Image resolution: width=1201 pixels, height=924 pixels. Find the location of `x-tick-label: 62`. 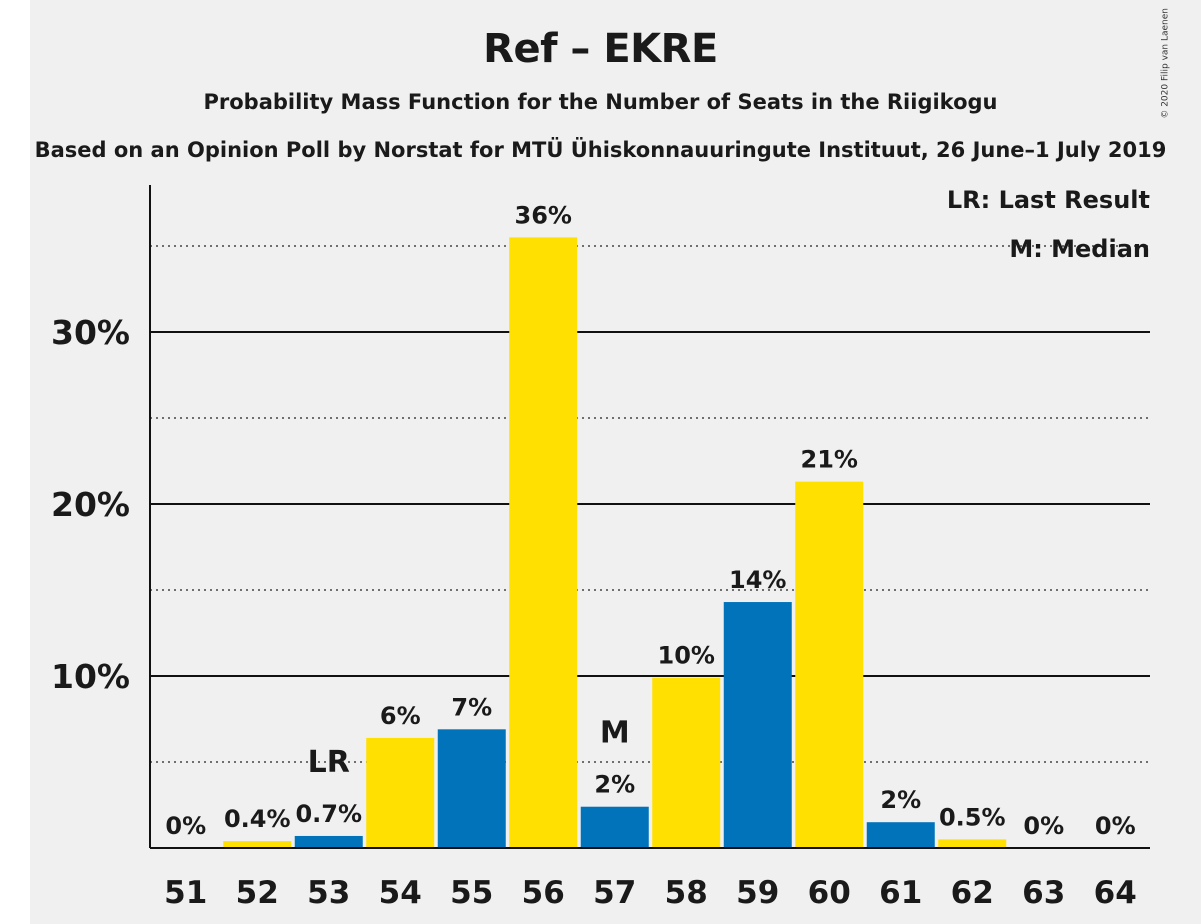

x-tick-label: 62 is located at coordinates (972, 893).